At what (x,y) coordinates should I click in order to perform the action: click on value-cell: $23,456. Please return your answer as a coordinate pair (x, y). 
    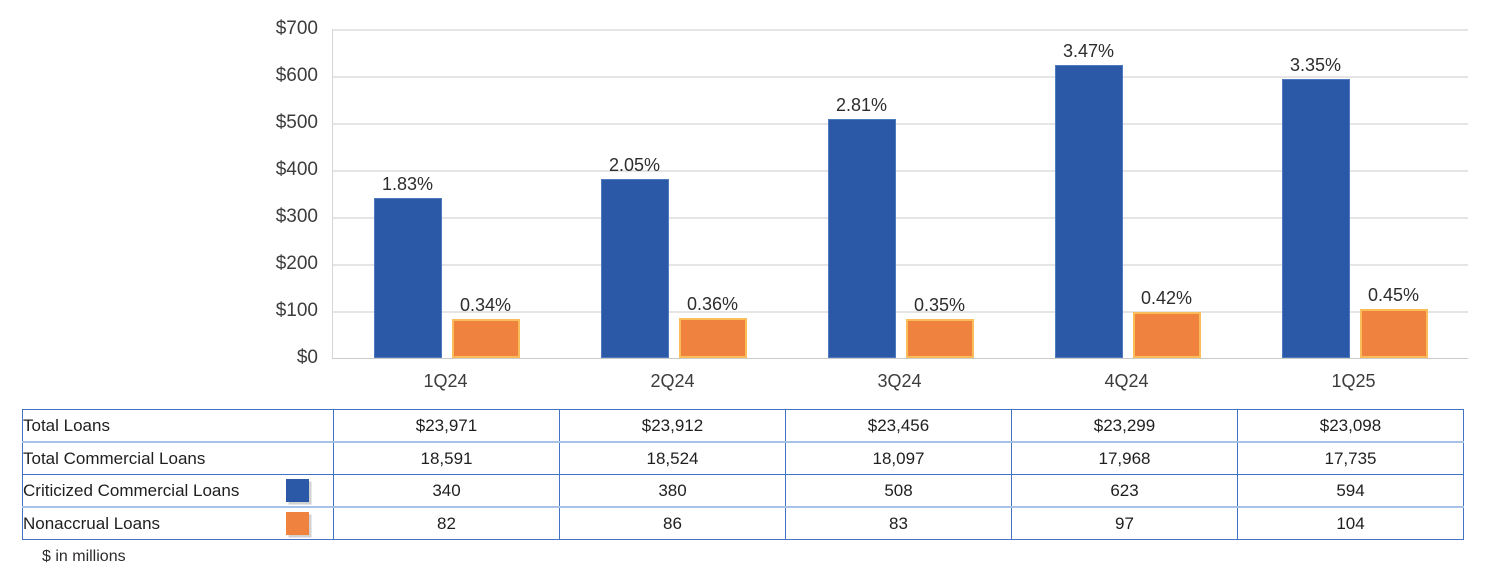
    Looking at the image, I should click on (898, 426).